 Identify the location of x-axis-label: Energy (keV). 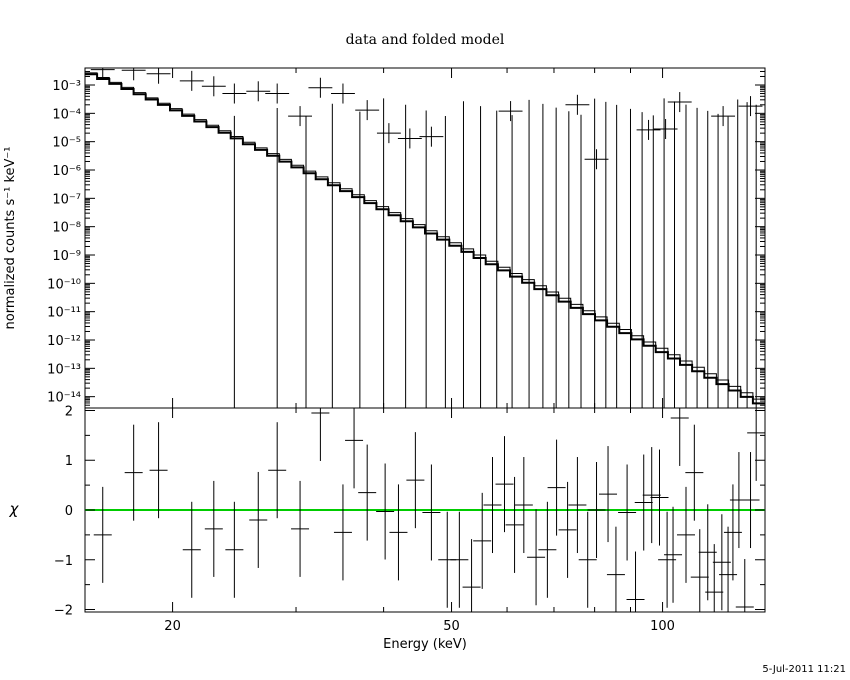
(425, 644).